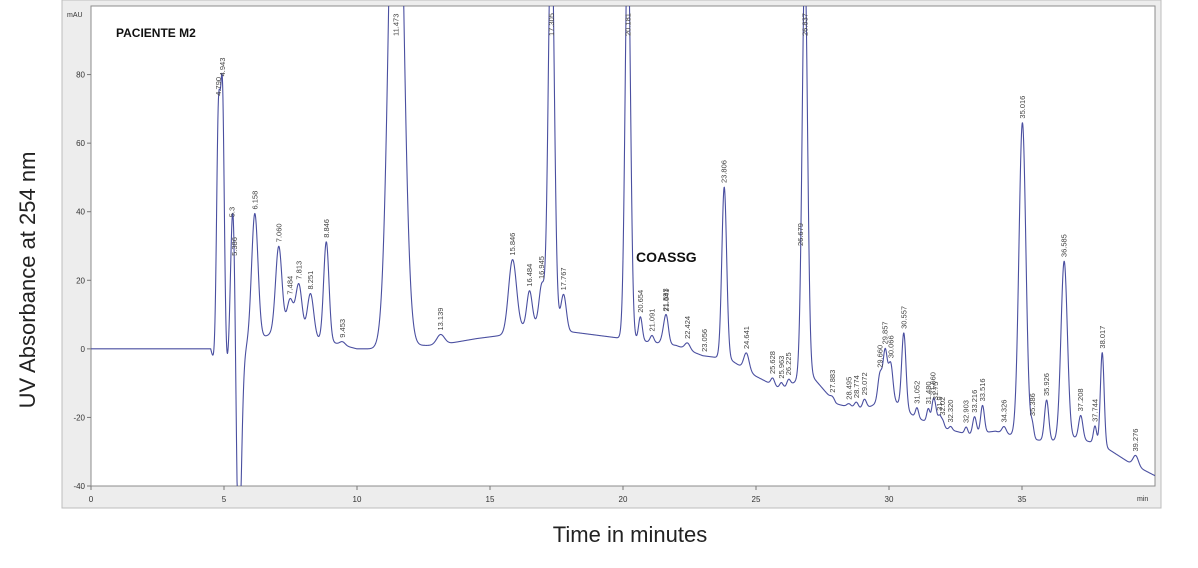  What do you see at coordinates (1032, 404) in the screenshot?
I see `peak-label: 35.386` at bounding box center [1032, 404].